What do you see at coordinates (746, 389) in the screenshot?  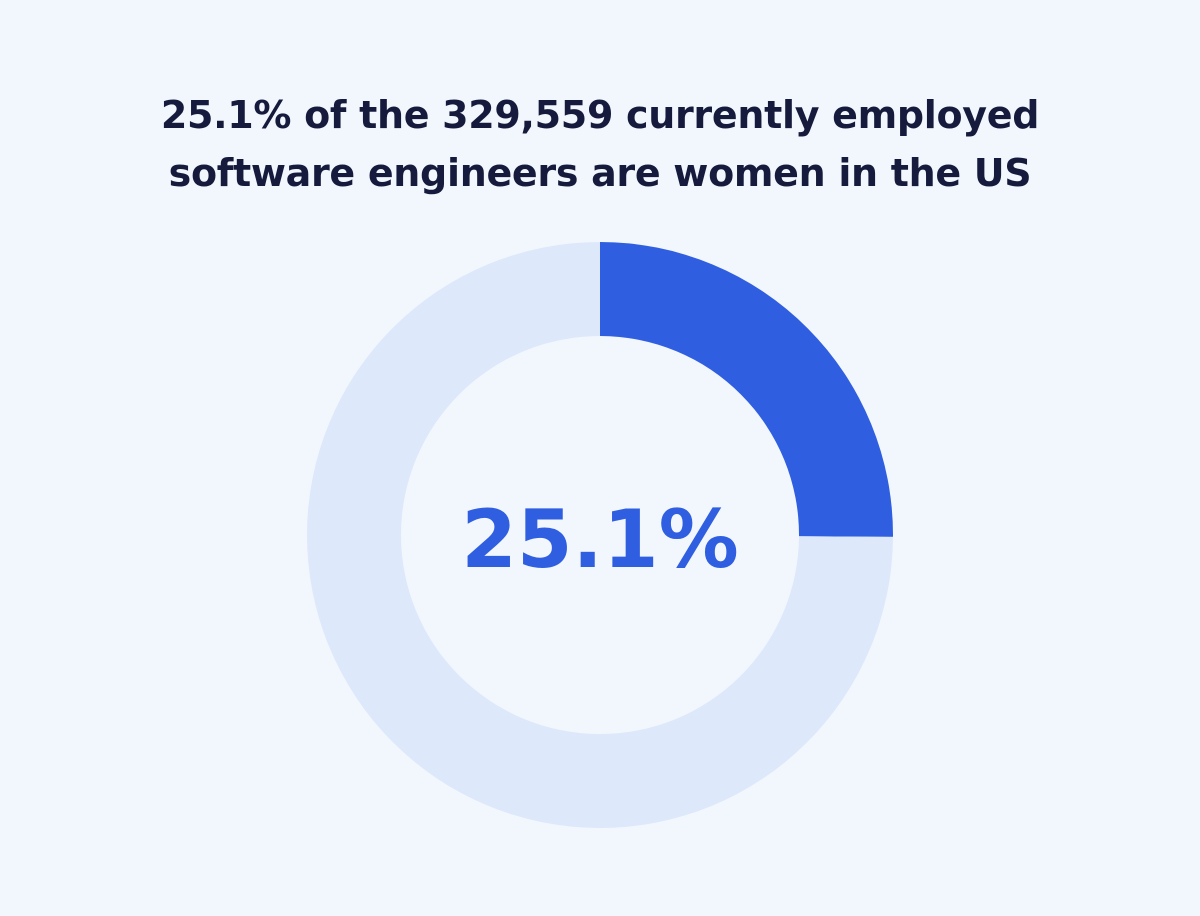 I see `donut-slice-women` at bounding box center [746, 389].